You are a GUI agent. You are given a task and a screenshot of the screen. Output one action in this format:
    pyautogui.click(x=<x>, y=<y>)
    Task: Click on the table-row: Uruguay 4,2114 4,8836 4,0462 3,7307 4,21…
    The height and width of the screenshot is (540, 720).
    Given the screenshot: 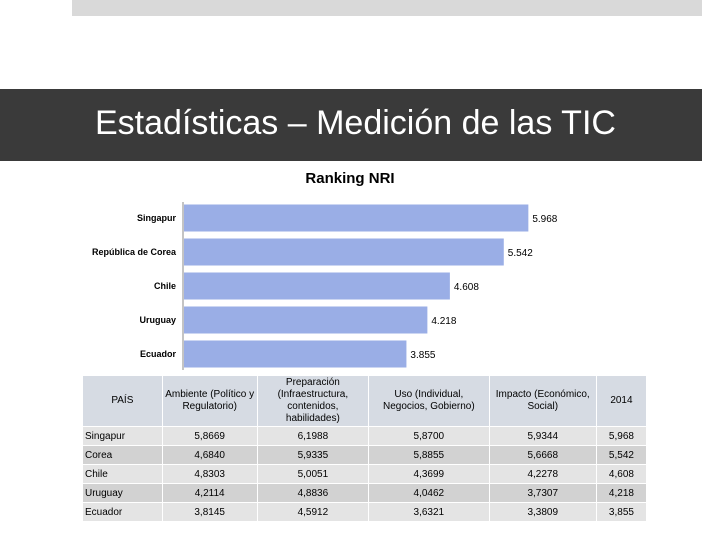 What is the action you would take?
    pyautogui.click(x=365, y=493)
    